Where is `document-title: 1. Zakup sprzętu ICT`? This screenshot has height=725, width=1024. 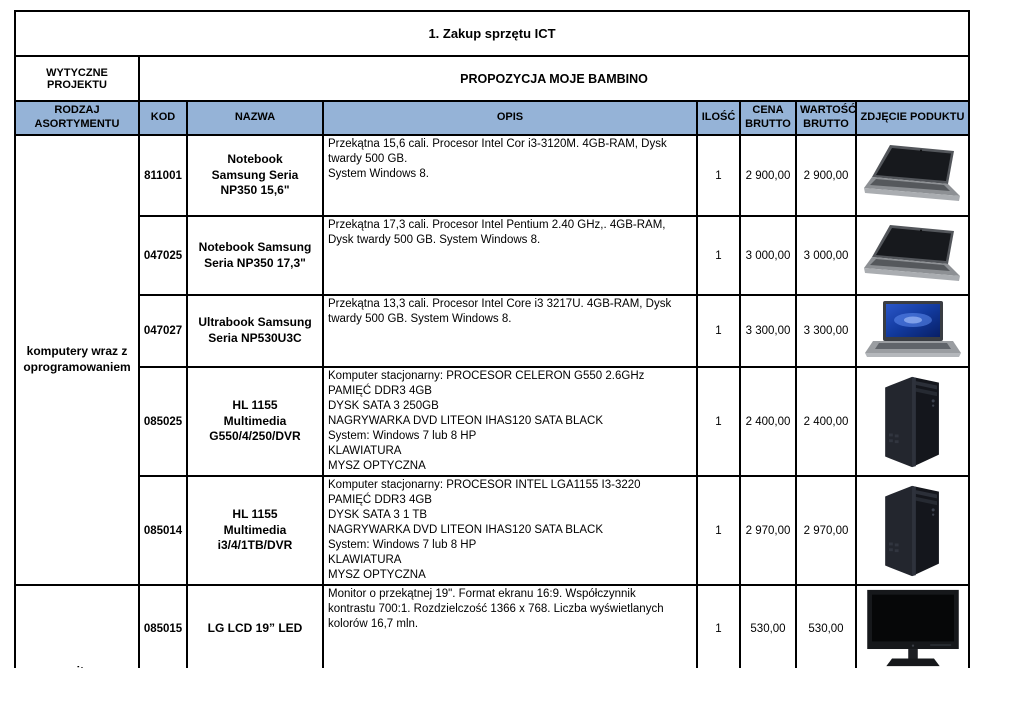 document-title: 1. Zakup sprzętu ICT is located at coordinates (492, 33).